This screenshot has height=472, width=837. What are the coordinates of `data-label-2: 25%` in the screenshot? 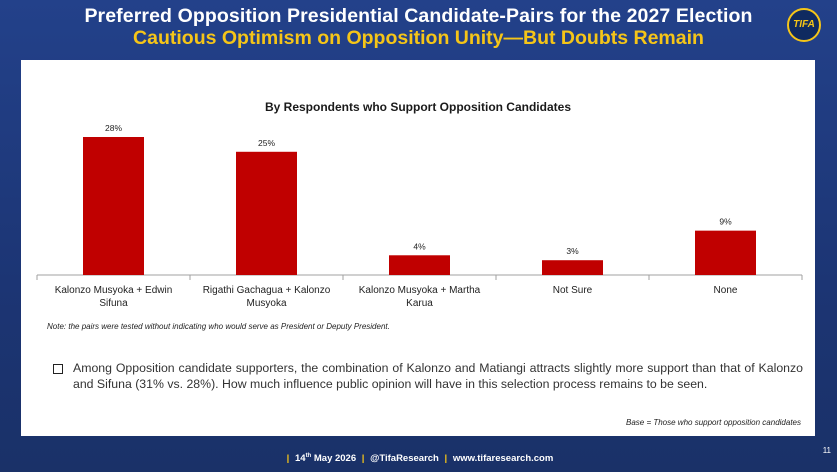 It's located at (266, 143).